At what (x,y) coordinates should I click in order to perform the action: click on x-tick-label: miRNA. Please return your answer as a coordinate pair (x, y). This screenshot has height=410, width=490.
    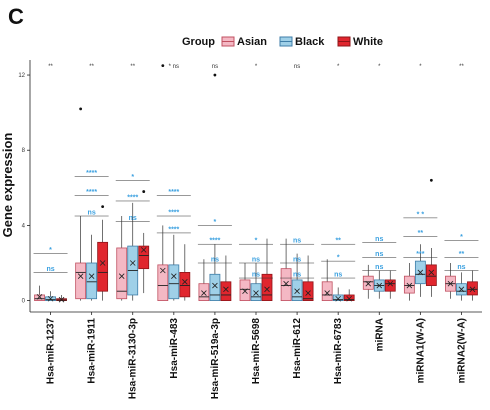
    Looking at the image, I should click on (379, 334).